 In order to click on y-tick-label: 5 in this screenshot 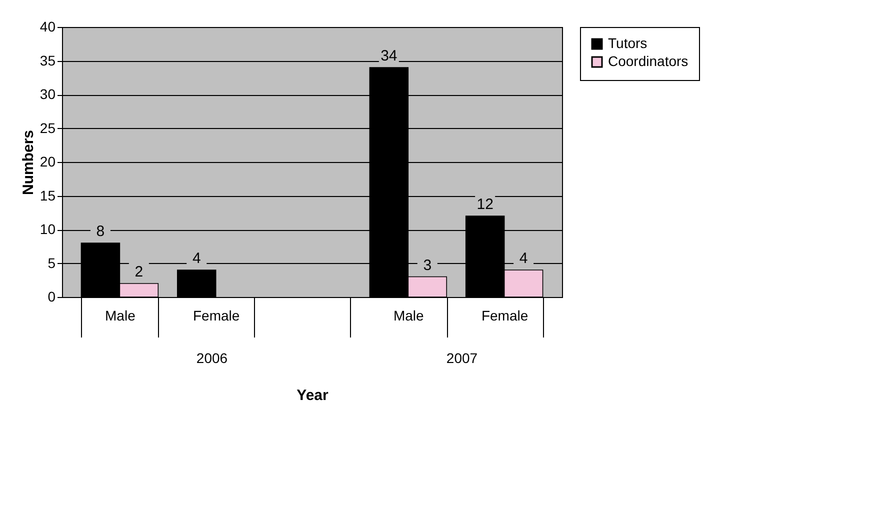, I will do `click(52, 262)`.